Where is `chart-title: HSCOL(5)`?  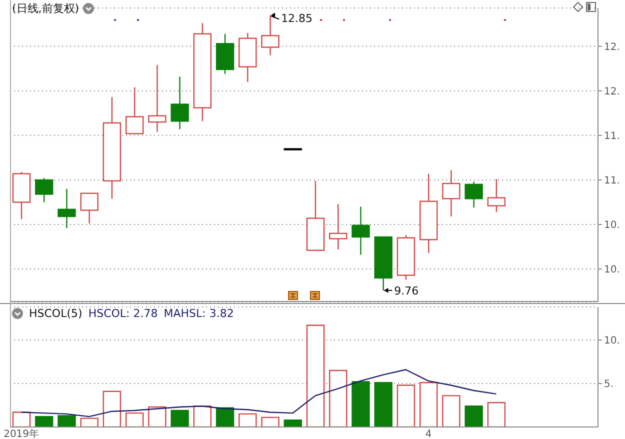 chart-title: HSCOL(5) is located at coordinates (55, 313).